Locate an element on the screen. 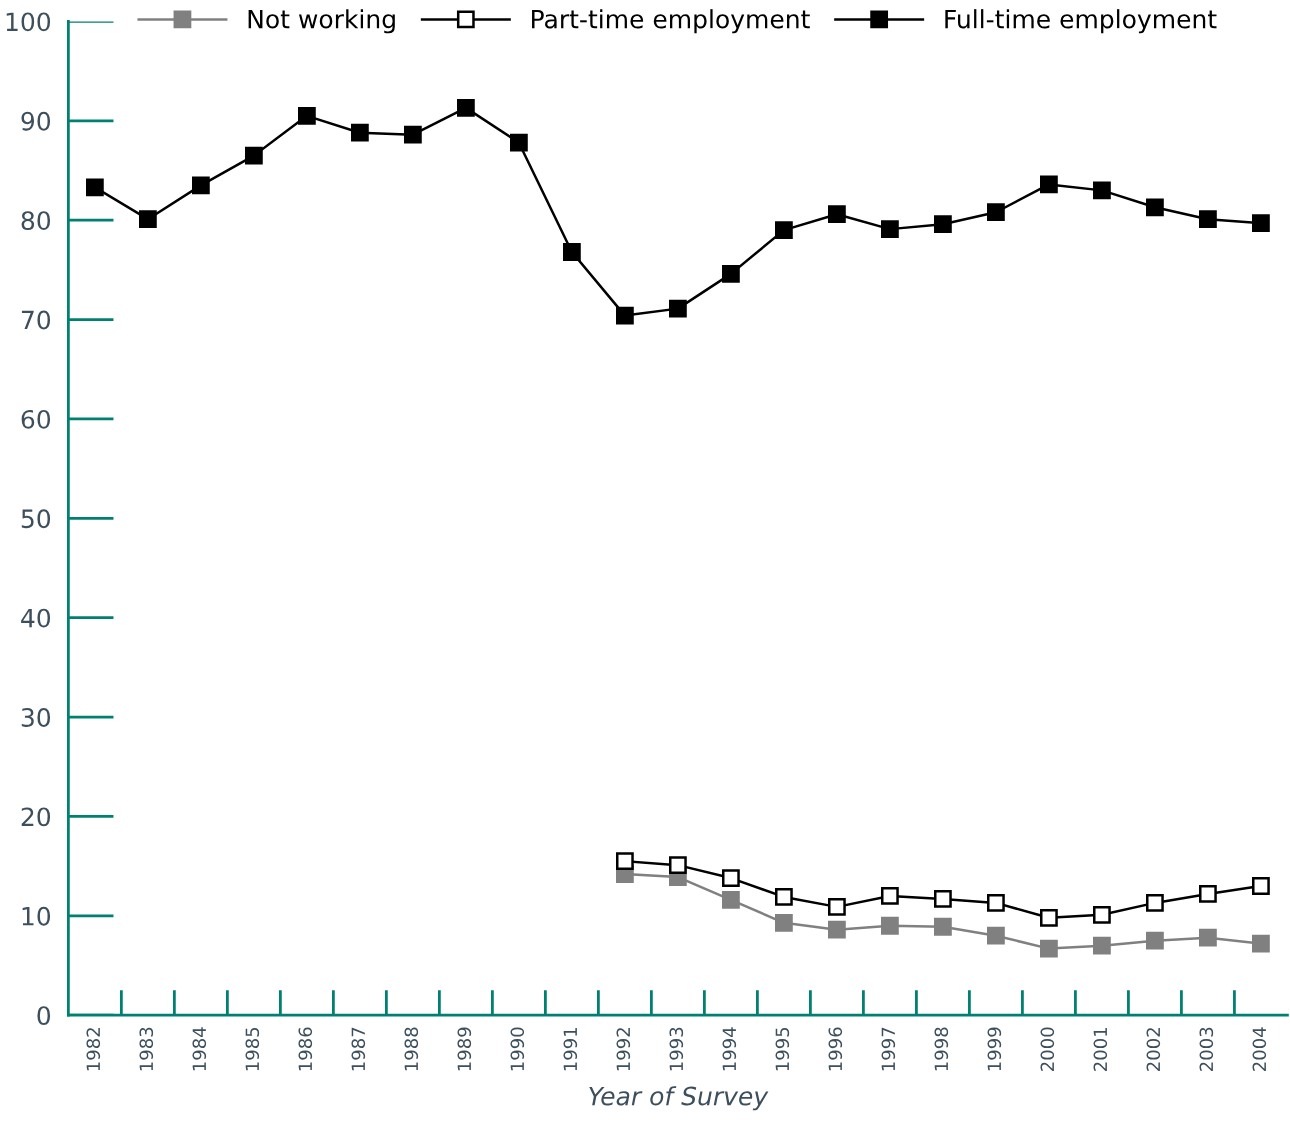 The height and width of the screenshot is (1128, 1290). x-tick-label: 1995 is located at coordinates (782, 1049).